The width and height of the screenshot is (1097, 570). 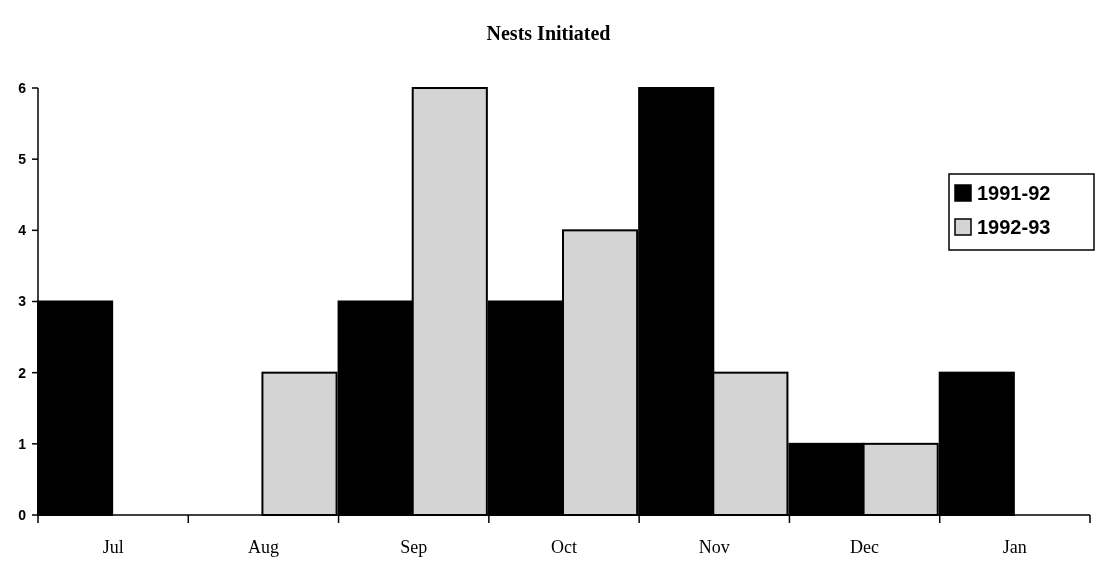 I want to click on x-tick-label: Jul, so click(x=113, y=547).